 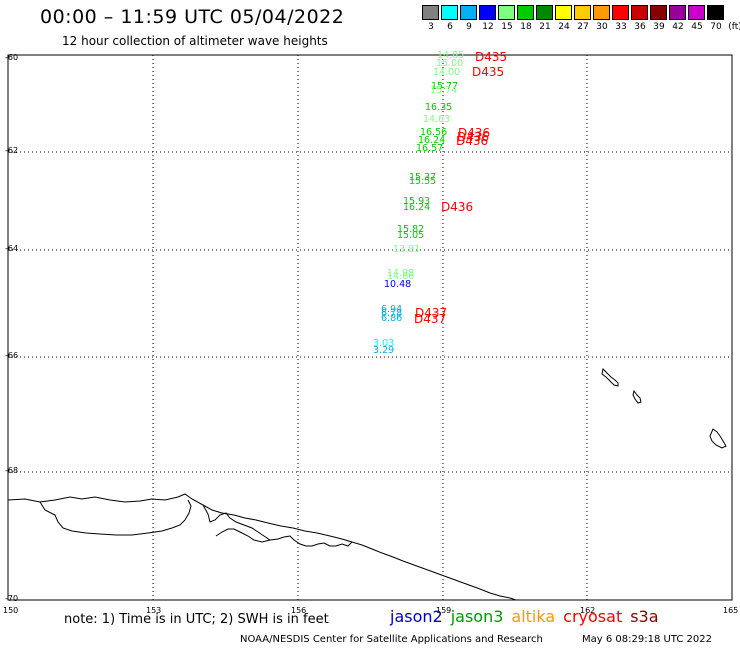 What do you see at coordinates (450, 63) in the screenshot?
I see `wave-height-label: 15.00` at bounding box center [450, 63].